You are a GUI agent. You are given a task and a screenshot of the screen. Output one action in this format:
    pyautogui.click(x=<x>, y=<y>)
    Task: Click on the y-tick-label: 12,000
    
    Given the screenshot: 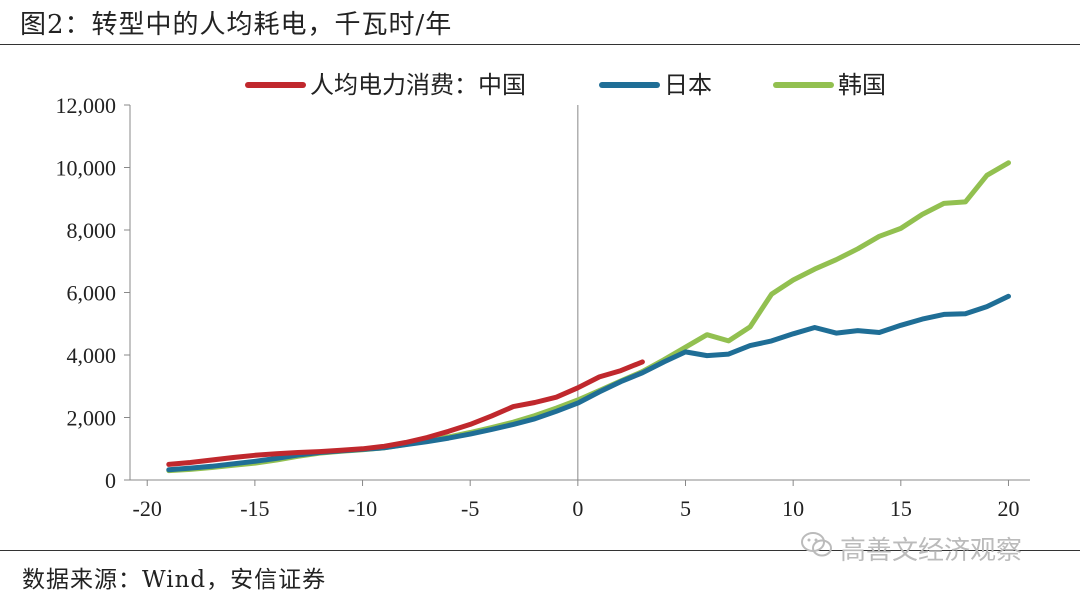 What is the action you would take?
    pyautogui.click(x=86, y=105)
    